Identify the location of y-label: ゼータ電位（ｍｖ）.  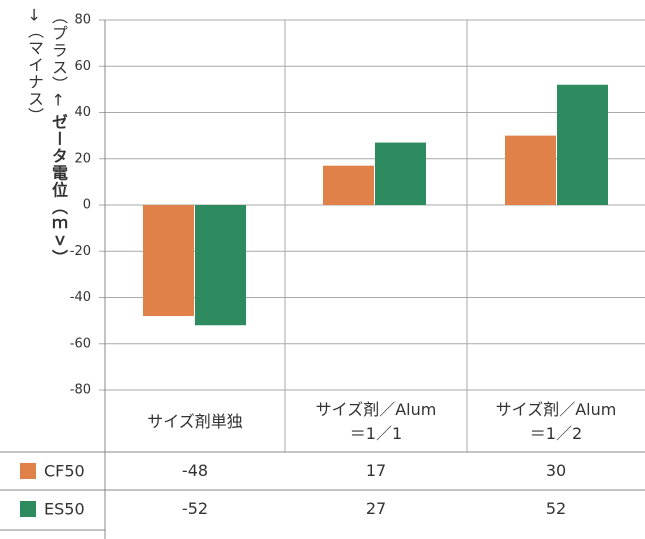
(58, 190).